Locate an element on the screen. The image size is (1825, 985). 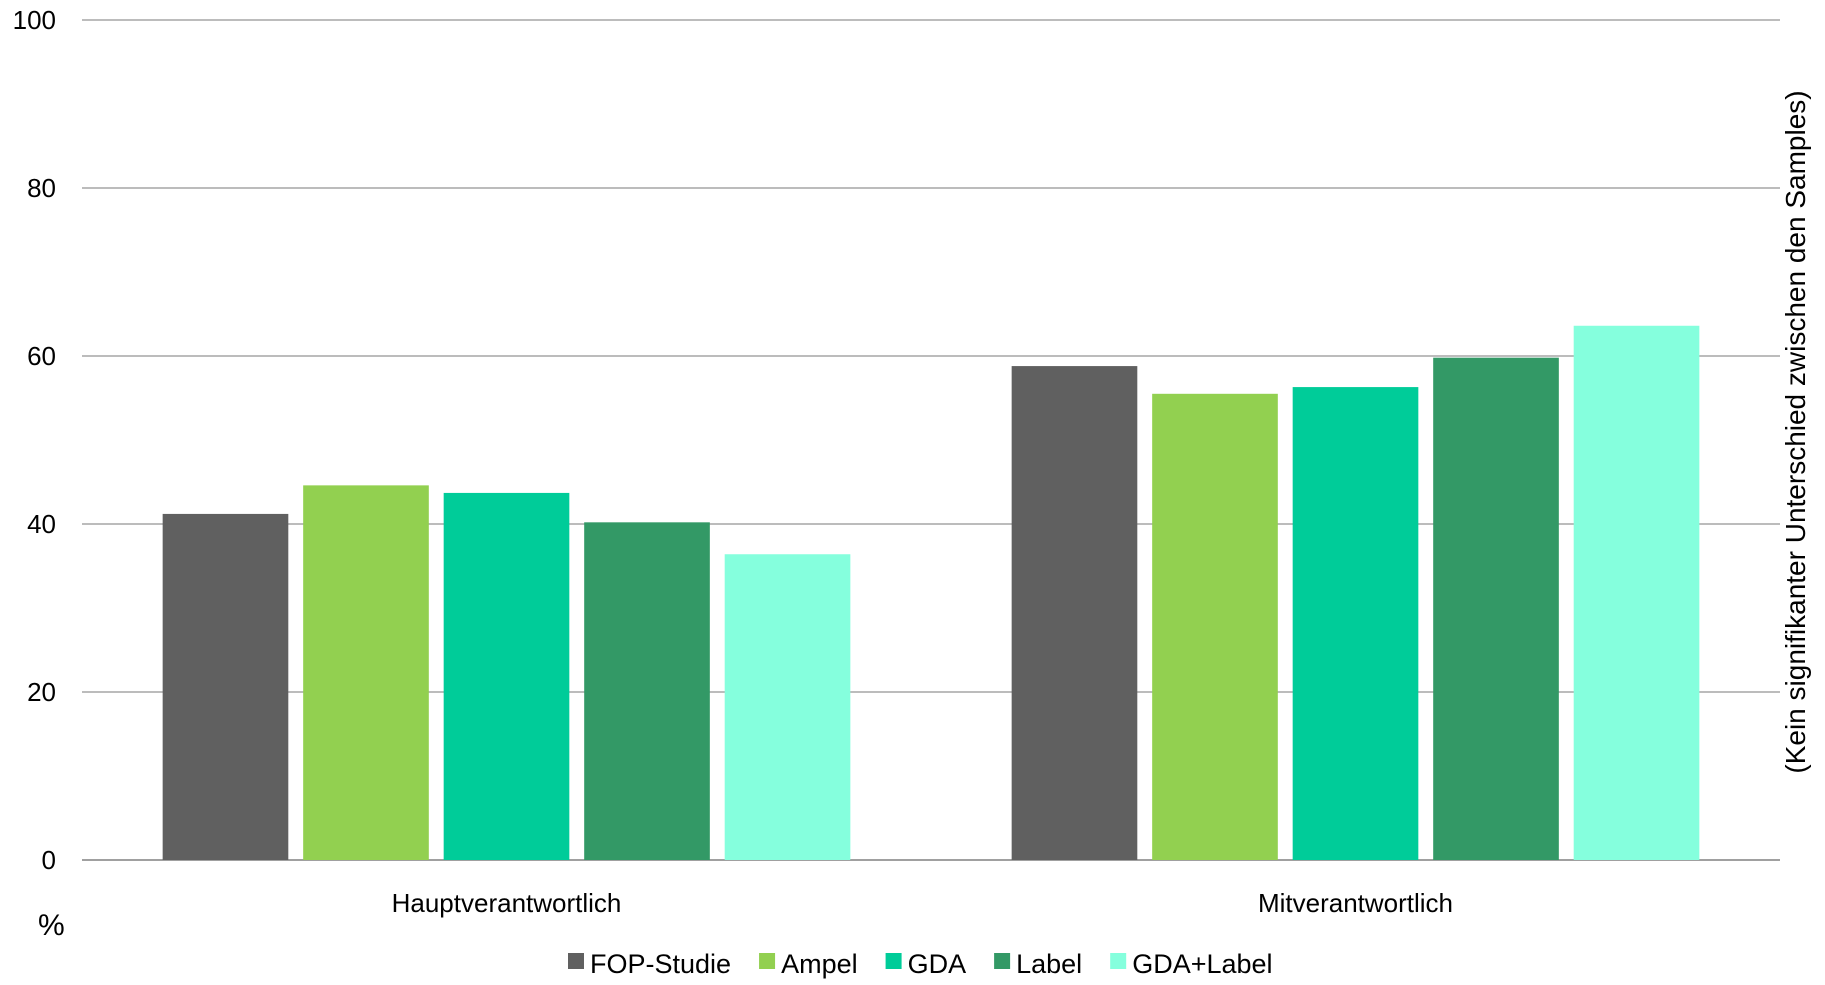
y-axis-ticks: 0 20 40 60 80 100 is located at coordinates (34, 440).